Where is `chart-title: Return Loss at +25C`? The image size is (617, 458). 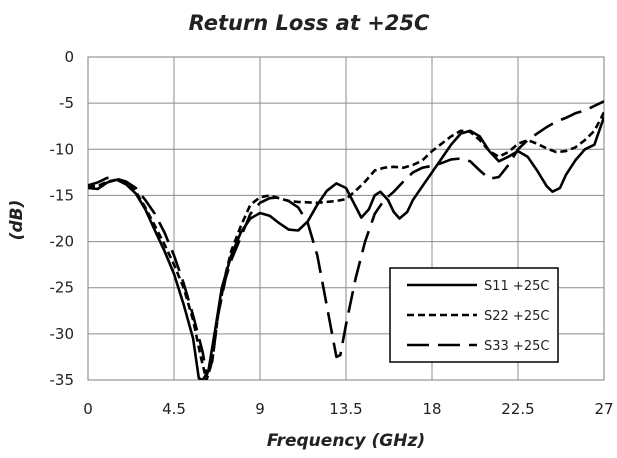 chart-title: Return Loss at +25C is located at coordinates (309, 23).